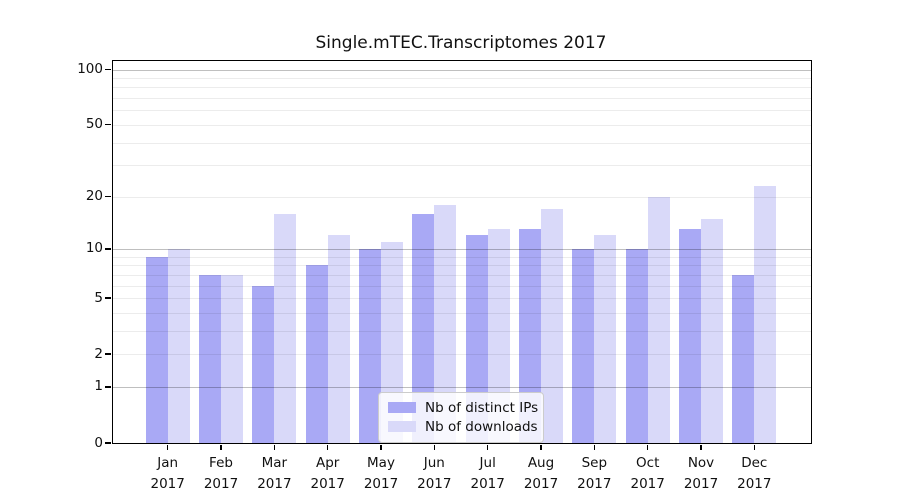 This screenshot has width=900, height=500. What do you see at coordinates (98, 297) in the screenshot?
I see `y-tick-label: 5` at bounding box center [98, 297].